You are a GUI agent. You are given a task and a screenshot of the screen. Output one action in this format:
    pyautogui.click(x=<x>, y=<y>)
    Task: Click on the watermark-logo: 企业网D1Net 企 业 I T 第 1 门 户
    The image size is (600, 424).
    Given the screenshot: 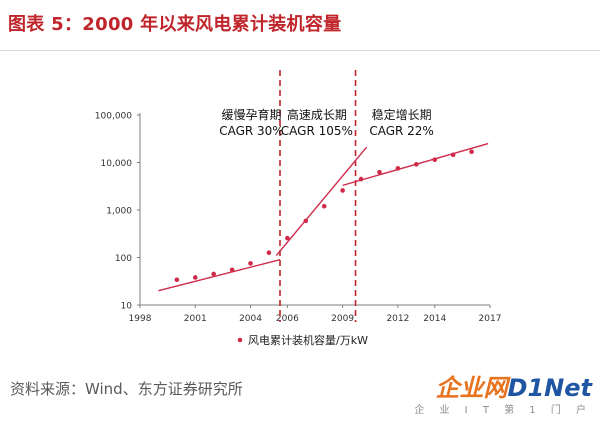 What is the action you would take?
    pyautogui.click(x=503, y=395)
    